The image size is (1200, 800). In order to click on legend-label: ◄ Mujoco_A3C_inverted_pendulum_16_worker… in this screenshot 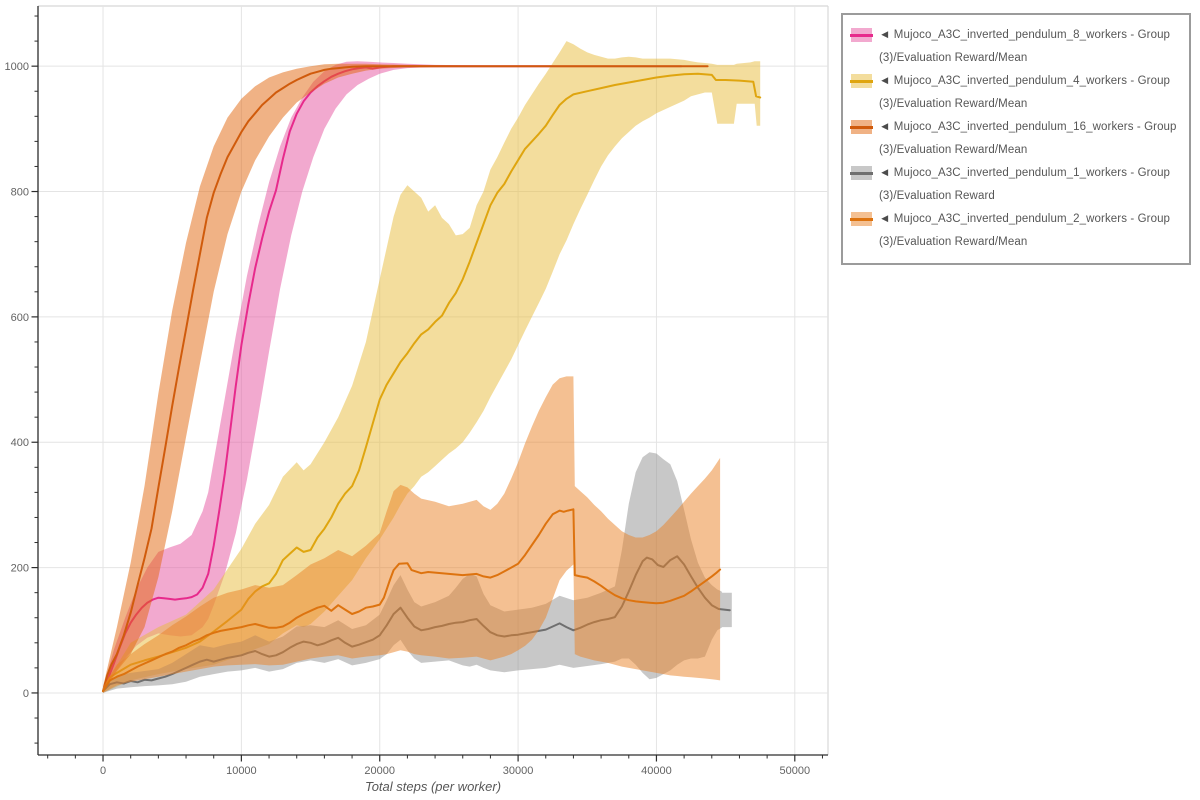, I will do `click(1028, 138)`.